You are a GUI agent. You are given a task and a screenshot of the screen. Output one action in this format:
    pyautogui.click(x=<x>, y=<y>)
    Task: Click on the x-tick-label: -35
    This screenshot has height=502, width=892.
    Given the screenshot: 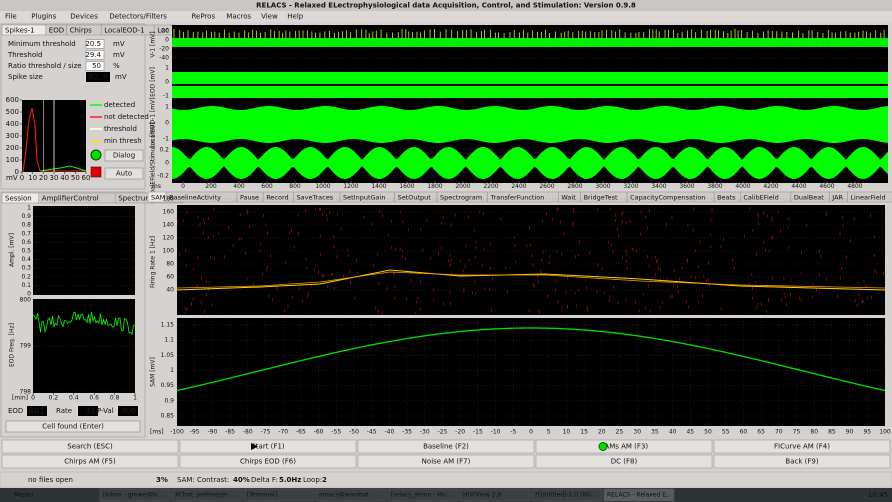 What is the action you would take?
    pyautogui.click(x=407, y=432)
    